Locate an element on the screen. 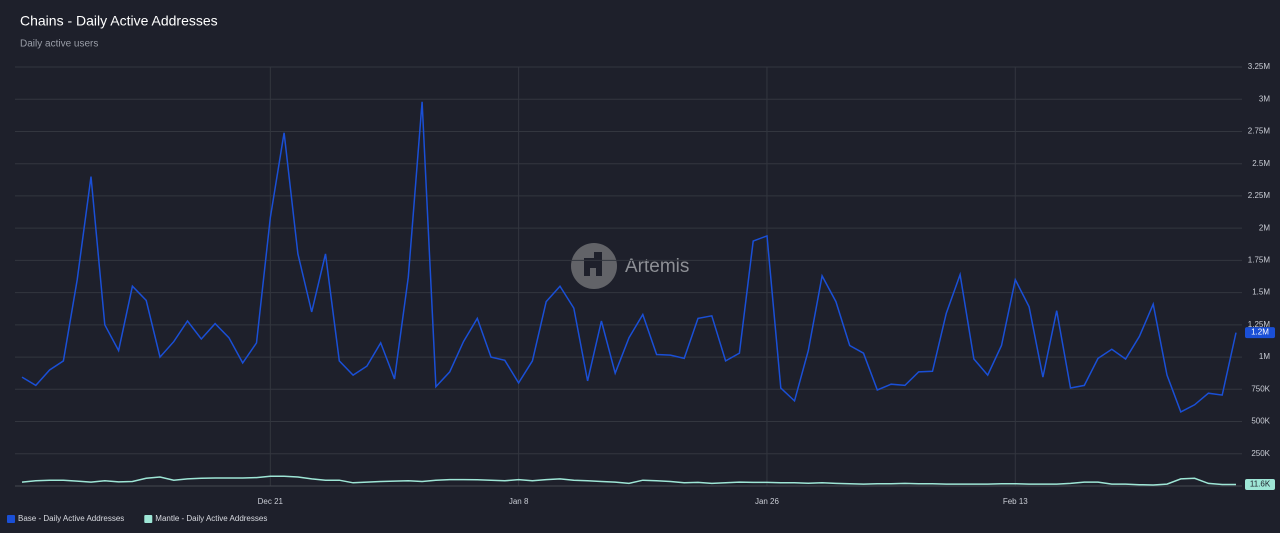 This screenshot has height=533, width=1280. y-tick-label: 250K is located at coordinates (1260, 453).